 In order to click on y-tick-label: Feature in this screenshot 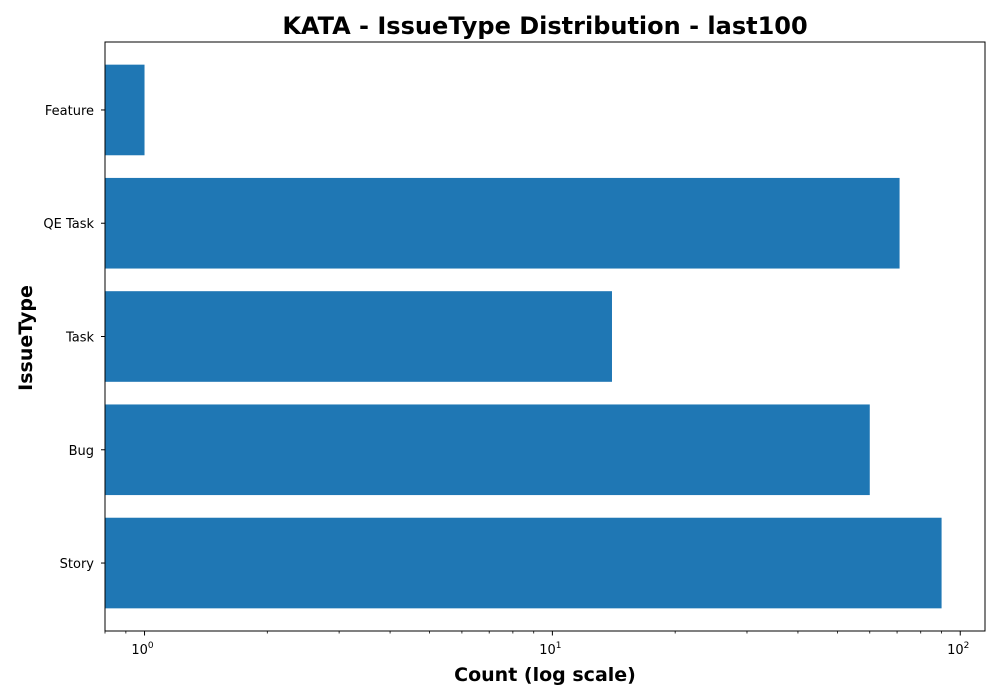, I will do `click(69, 111)`.